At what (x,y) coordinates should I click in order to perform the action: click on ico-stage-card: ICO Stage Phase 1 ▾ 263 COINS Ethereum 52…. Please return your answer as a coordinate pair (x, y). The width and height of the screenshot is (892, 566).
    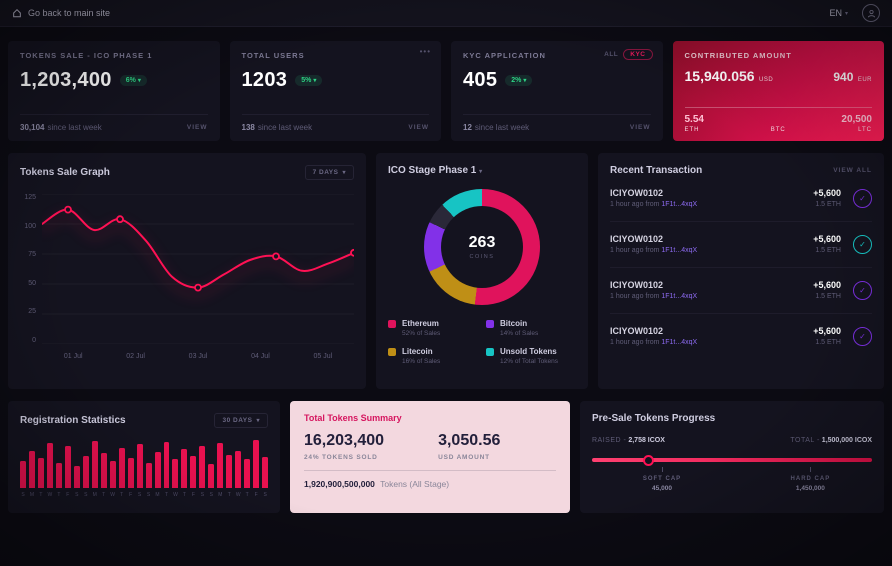
    Looking at the image, I should click on (482, 271).